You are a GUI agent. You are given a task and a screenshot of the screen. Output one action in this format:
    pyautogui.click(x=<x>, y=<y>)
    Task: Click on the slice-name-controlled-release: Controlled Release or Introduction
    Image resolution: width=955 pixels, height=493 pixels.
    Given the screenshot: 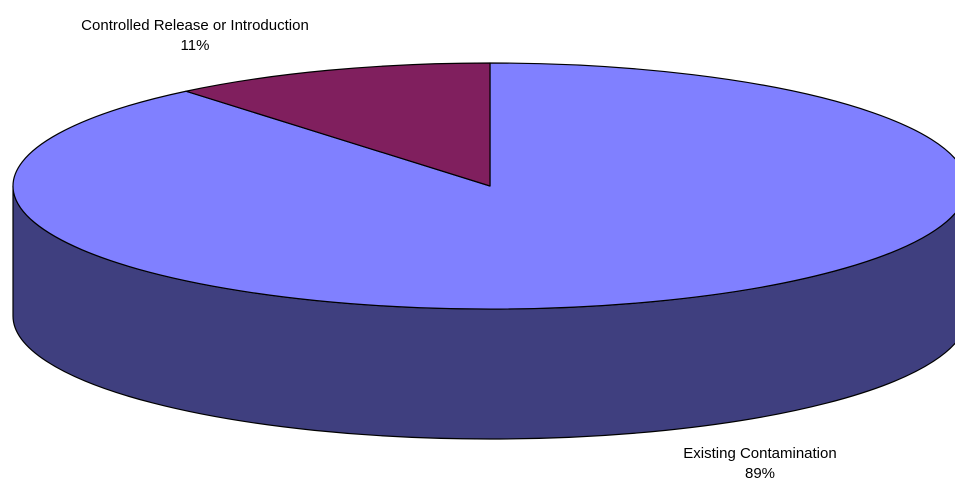 What is the action you would take?
    pyautogui.click(x=195, y=25)
    